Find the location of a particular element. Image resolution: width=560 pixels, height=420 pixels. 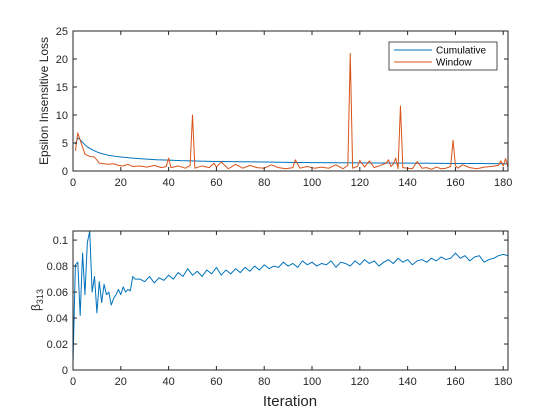

top-x-tick-label: 20 is located at coordinates (121, 183).